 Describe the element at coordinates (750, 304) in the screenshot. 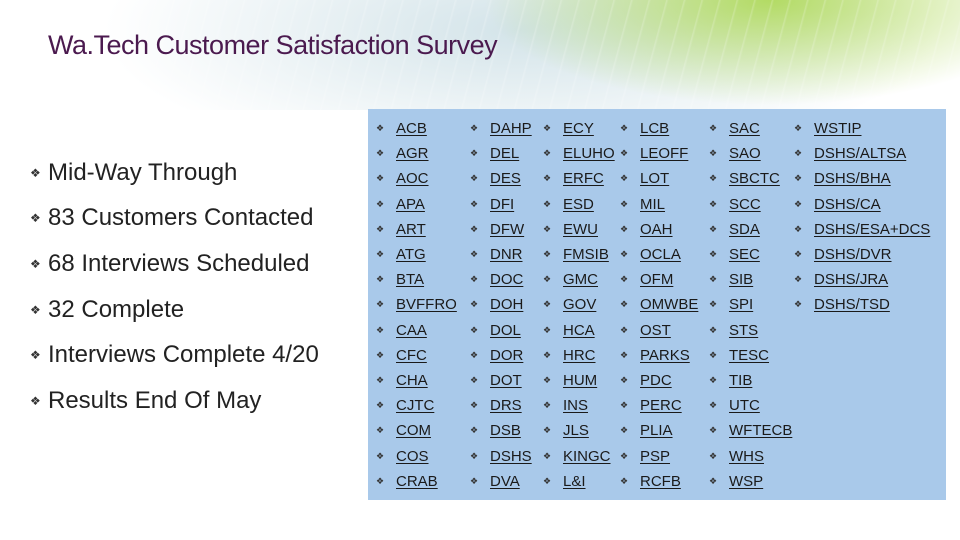

I see `agency-list-item: ❖ SPI` at that location.